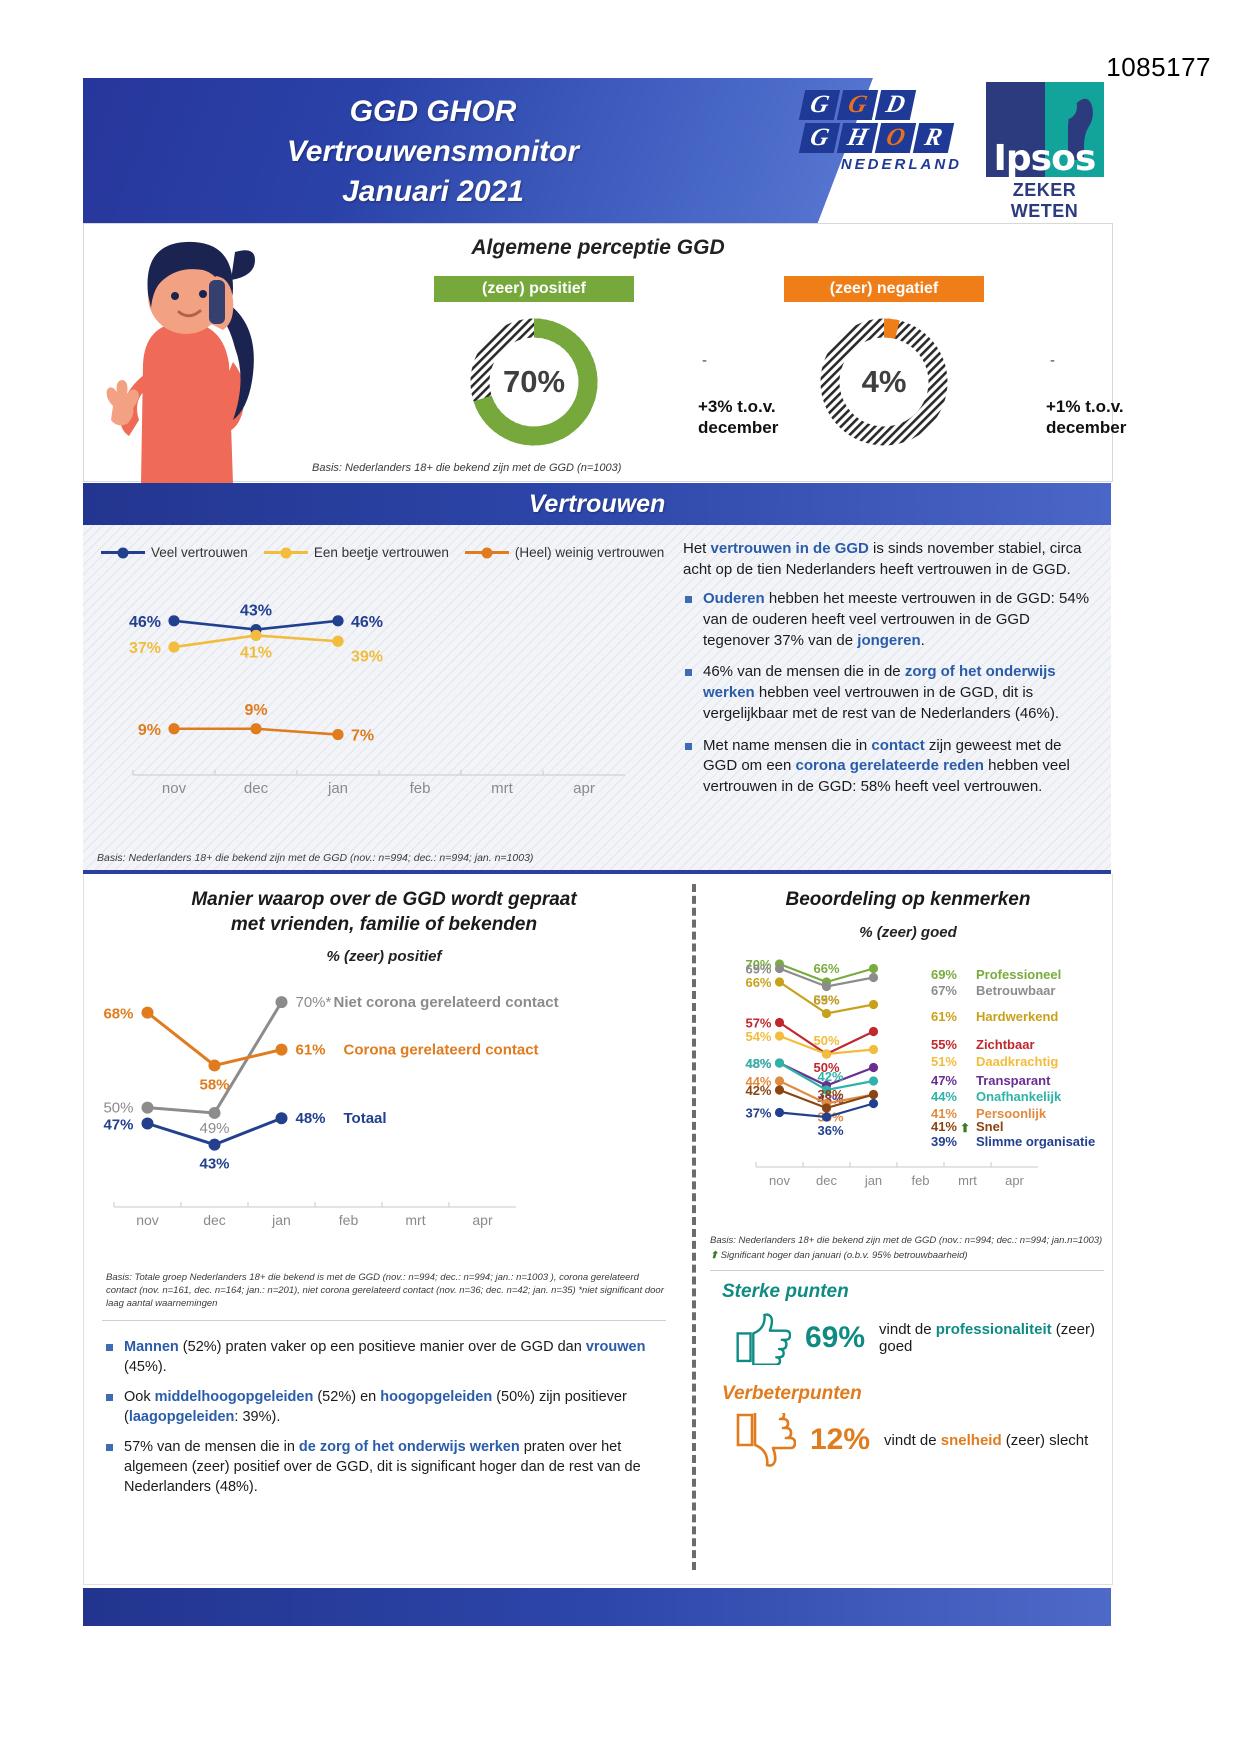 The image size is (1241, 1754). What do you see at coordinates (1085, 406) in the screenshot?
I see `negative-delta-line-1: +1% t.o.v.` at bounding box center [1085, 406].